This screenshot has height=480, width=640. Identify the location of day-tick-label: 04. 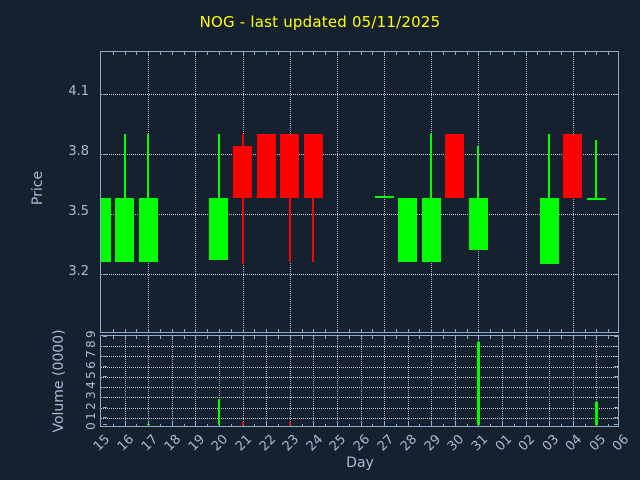
(574, 443).